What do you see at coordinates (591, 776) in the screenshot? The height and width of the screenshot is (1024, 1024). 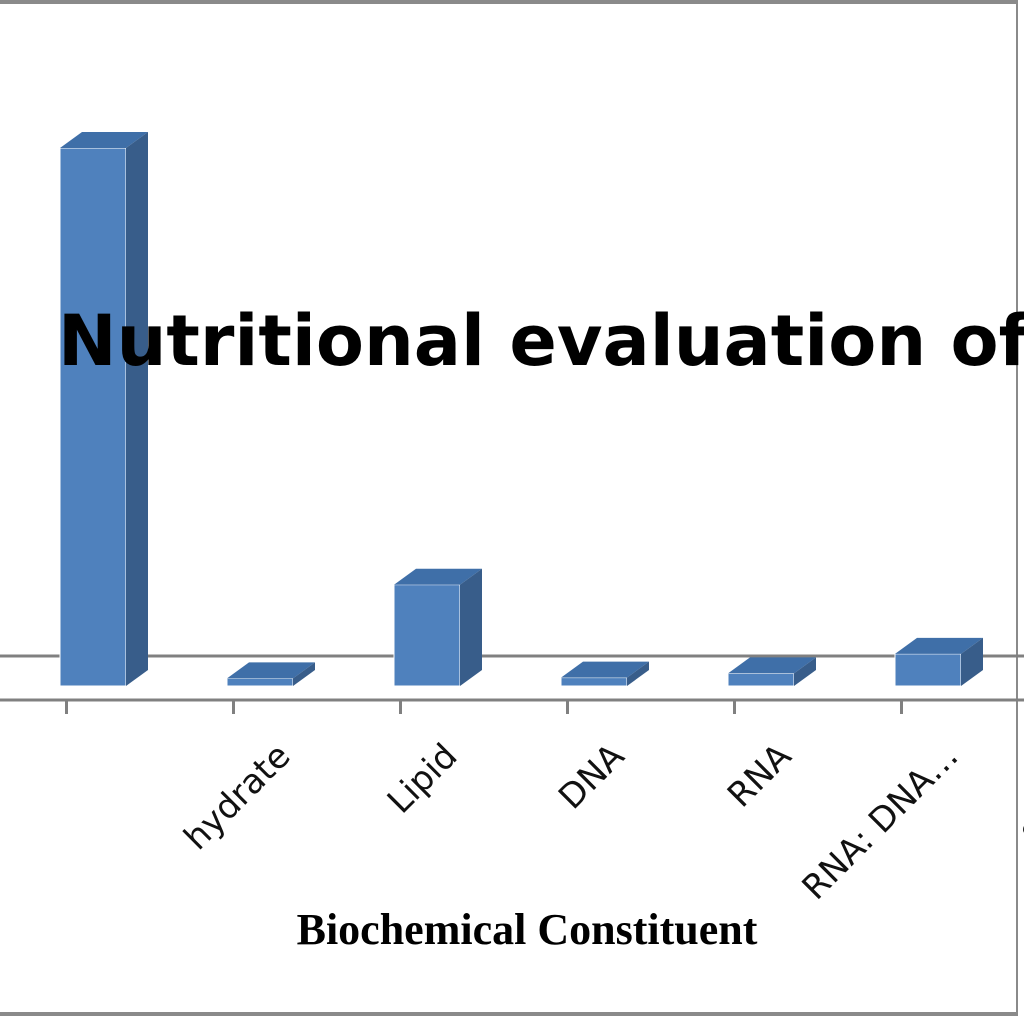 I see `x-tick-label: DNA` at bounding box center [591, 776].